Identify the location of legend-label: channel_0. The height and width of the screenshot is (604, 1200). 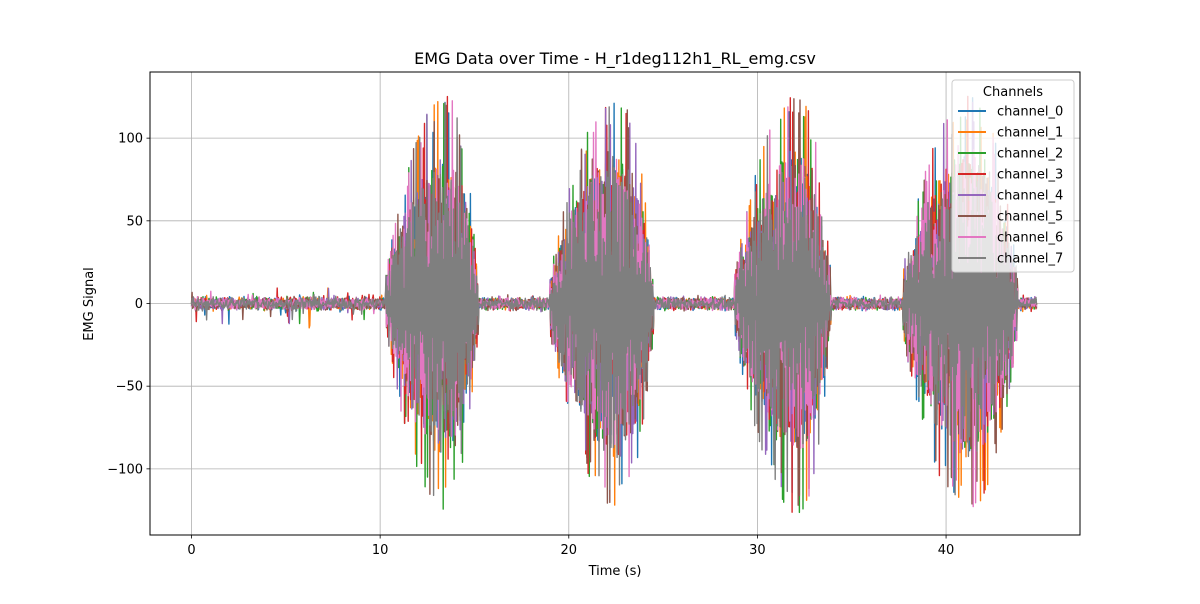
(1030, 112).